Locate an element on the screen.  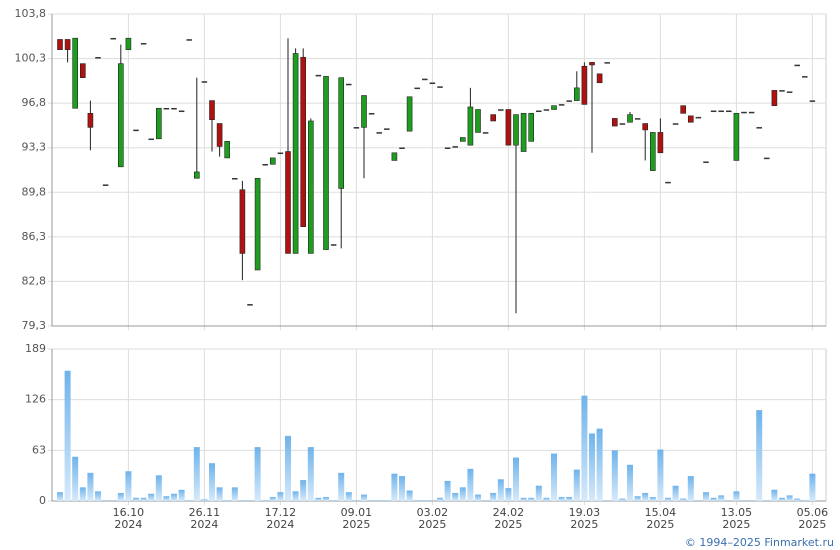
y-tick-label: 89,8 is located at coordinates (34, 191).